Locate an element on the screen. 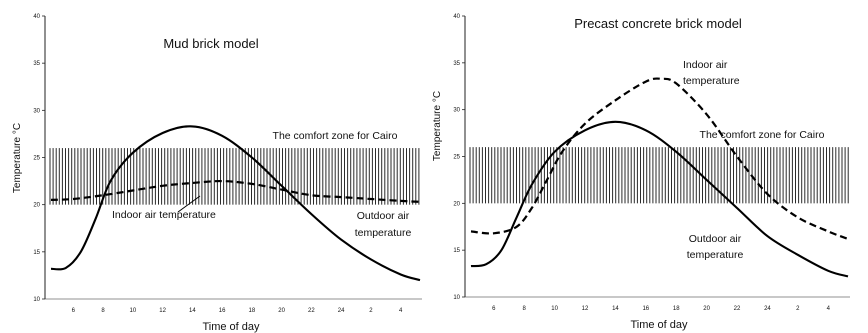 The height and width of the screenshot is (333, 868). chart-title: Precast concrete brick model is located at coordinates (658, 23).